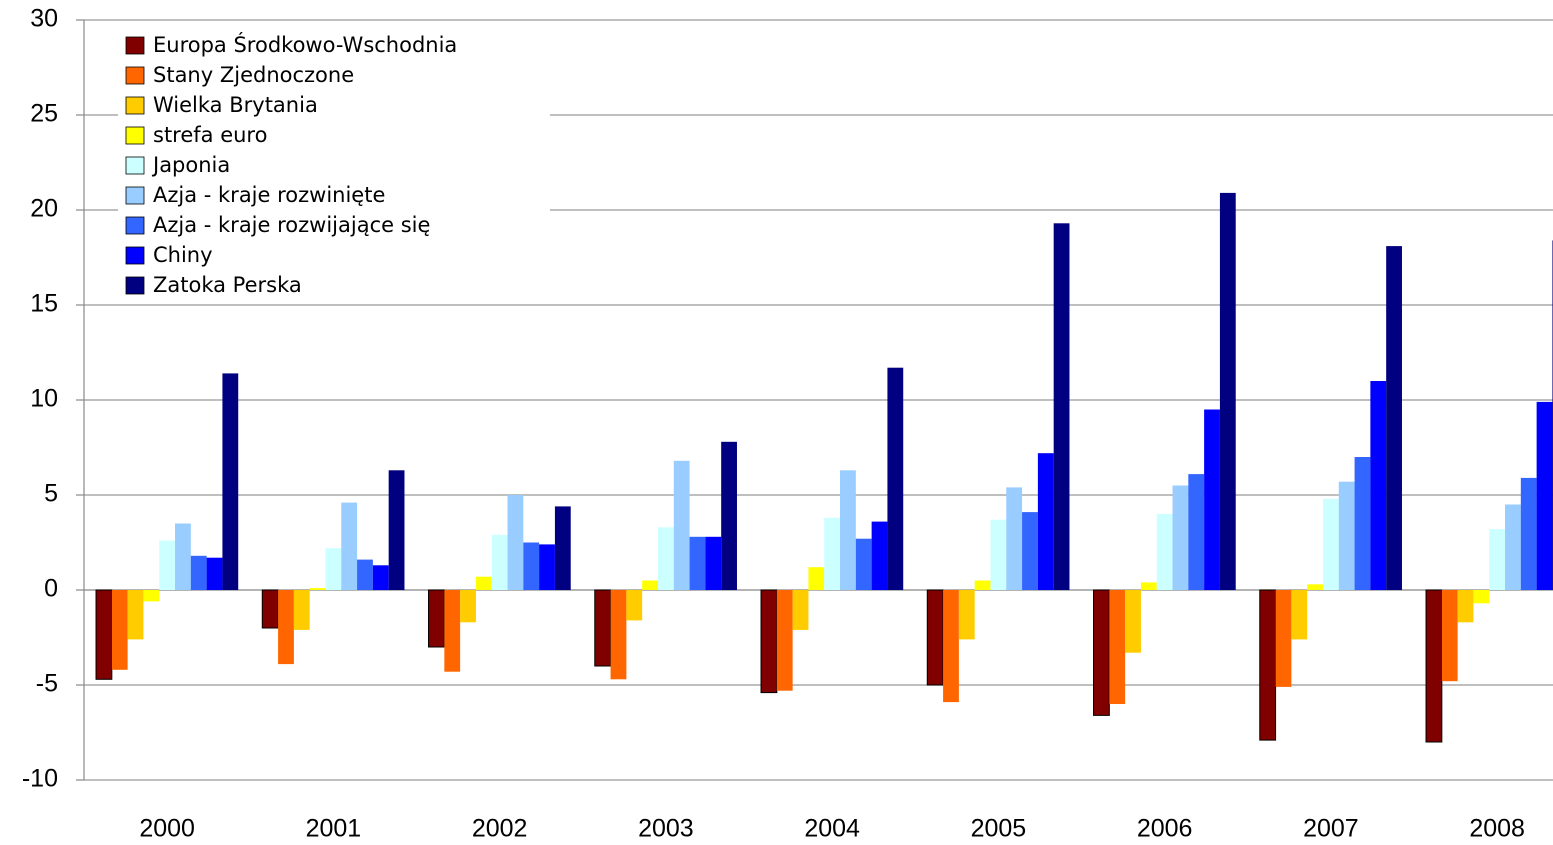 The width and height of the screenshot is (1553, 845). Describe the element at coordinates (51, 494) in the screenshot. I see `y-tick-label: 5` at that location.